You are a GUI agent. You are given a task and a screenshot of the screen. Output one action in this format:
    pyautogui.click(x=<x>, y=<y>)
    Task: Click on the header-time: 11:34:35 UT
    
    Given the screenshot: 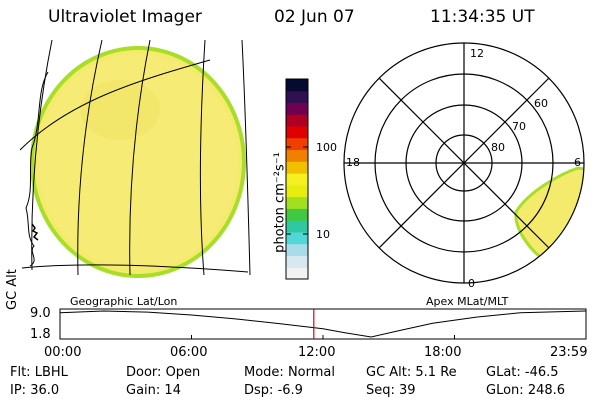 What is the action you would take?
    pyautogui.click(x=482, y=17)
    